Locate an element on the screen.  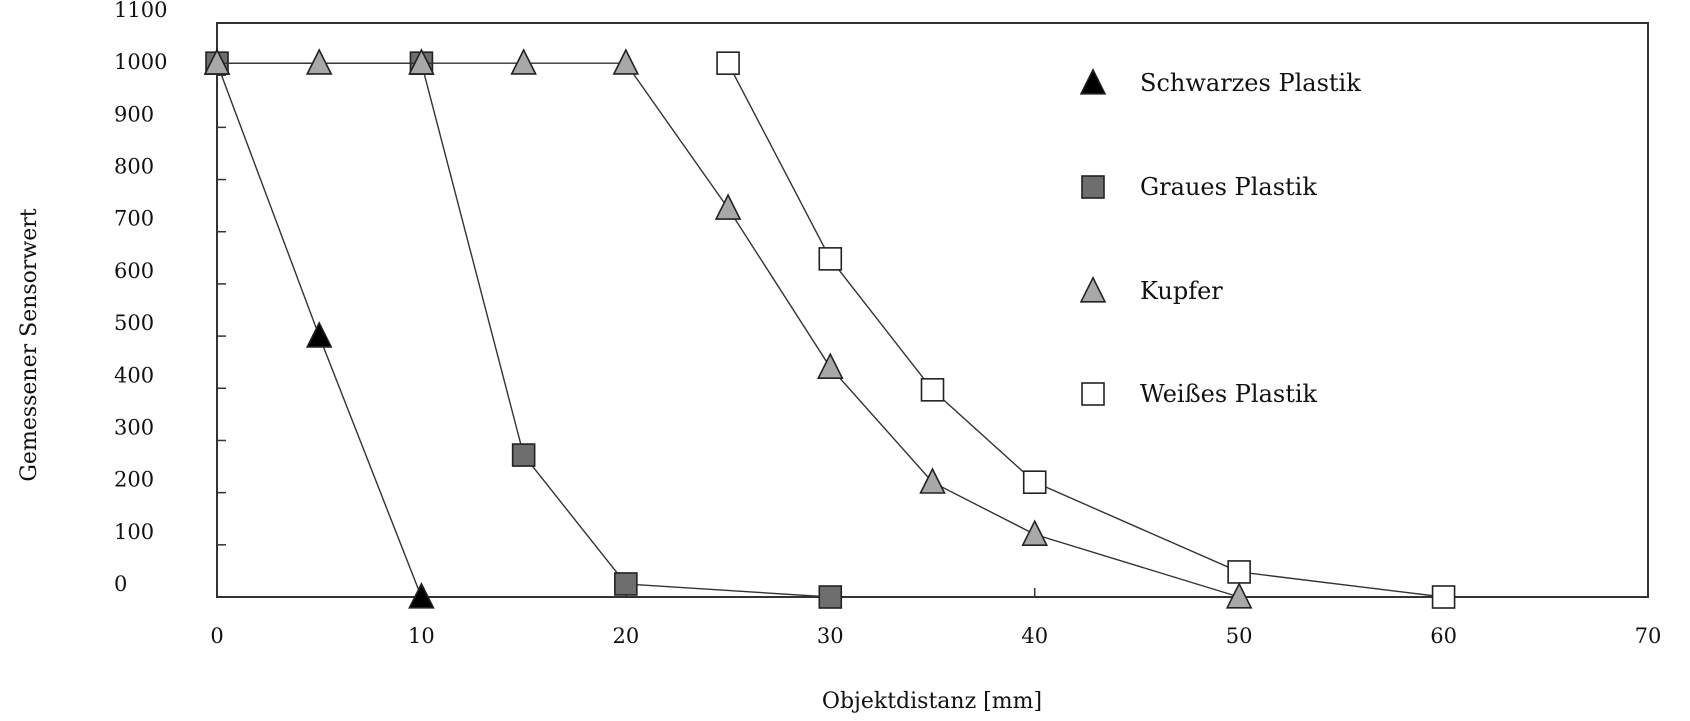
x-tick-label: 50 is located at coordinates (1239, 636).